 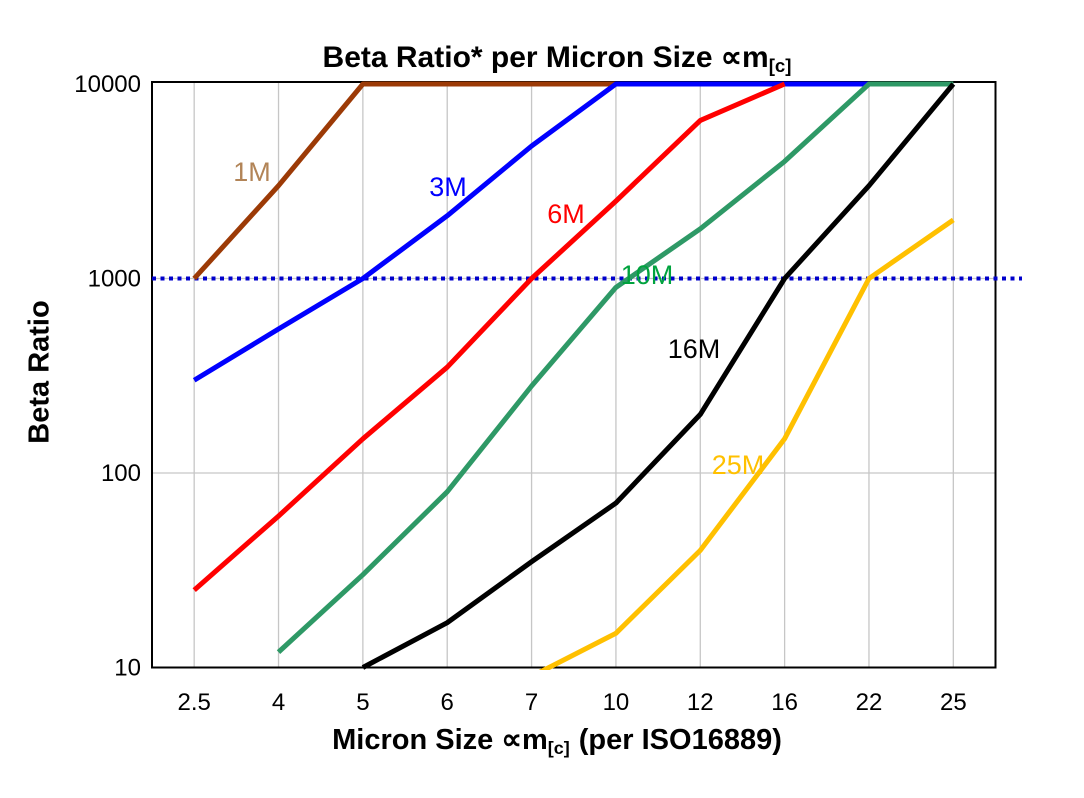 What do you see at coordinates (447, 702) in the screenshot?
I see `x-tick-6: 6` at bounding box center [447, 702].